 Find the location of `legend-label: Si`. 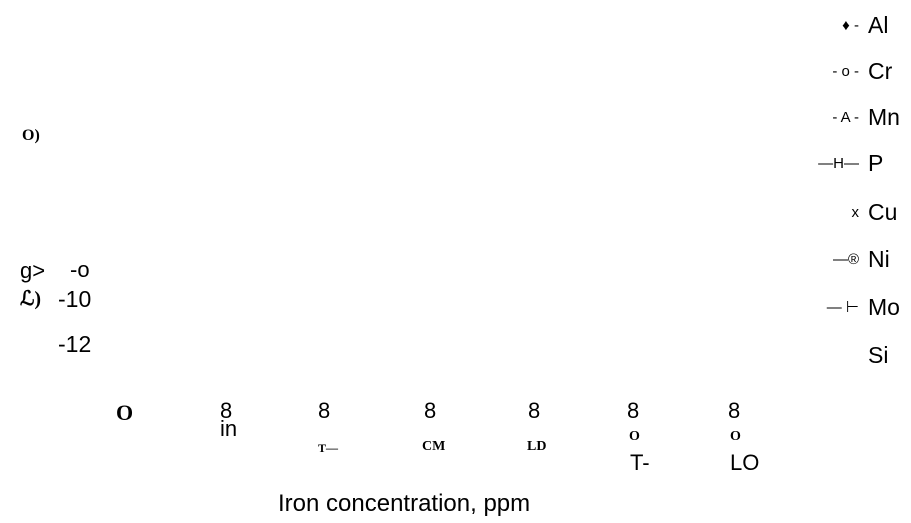

legend-label: Si is located at coordinates (878, 355).